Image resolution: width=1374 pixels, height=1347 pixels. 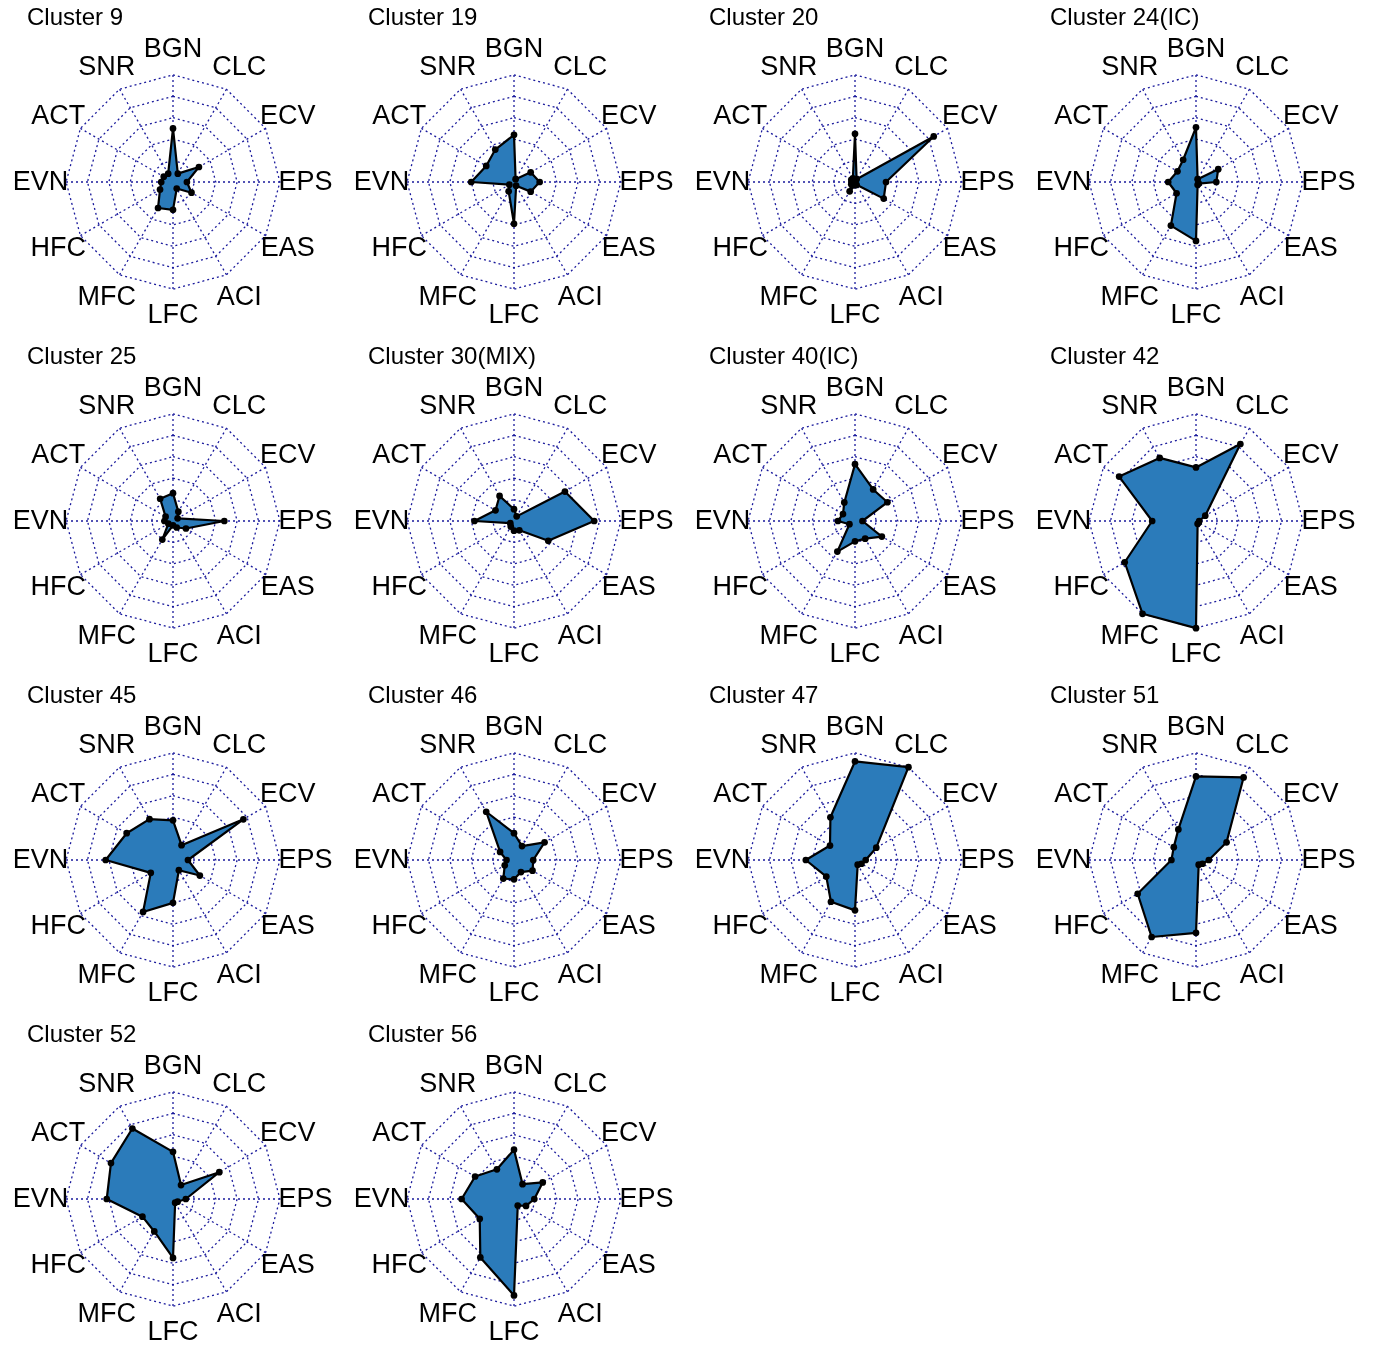 I want to click on chart-title: Cluster 46, so click(x=423, y=694).